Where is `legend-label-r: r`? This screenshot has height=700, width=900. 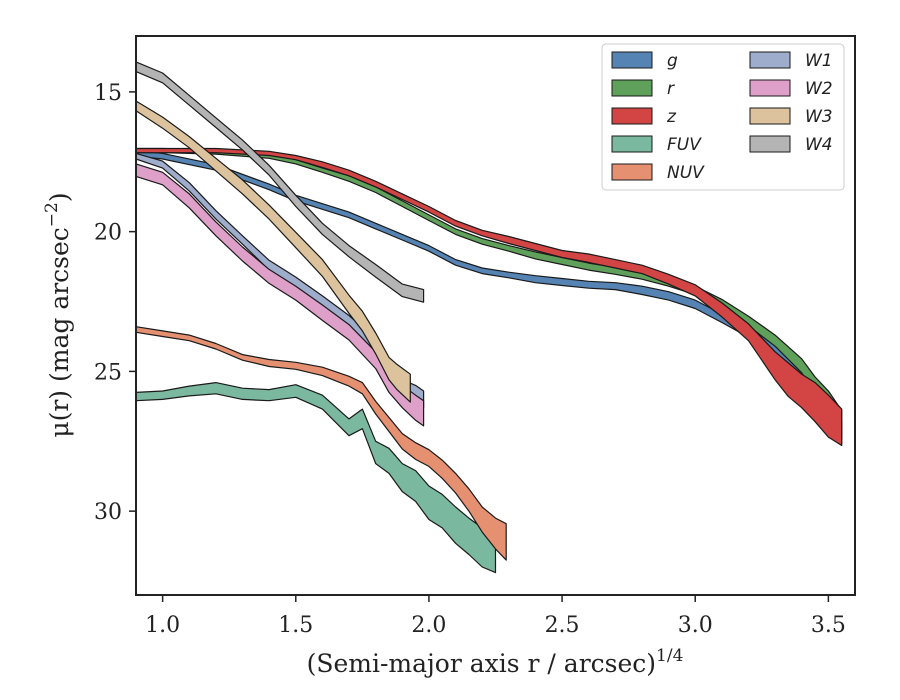 legend-label-r: r is located at coordinates (671, 89).